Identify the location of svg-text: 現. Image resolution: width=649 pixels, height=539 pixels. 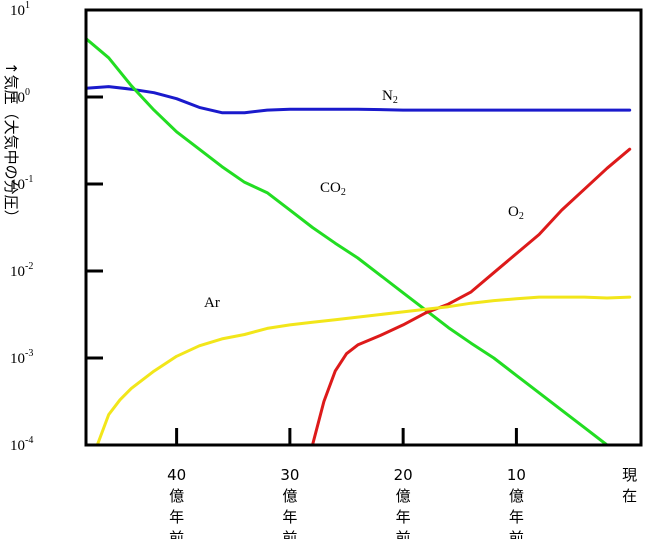
(629, 475).